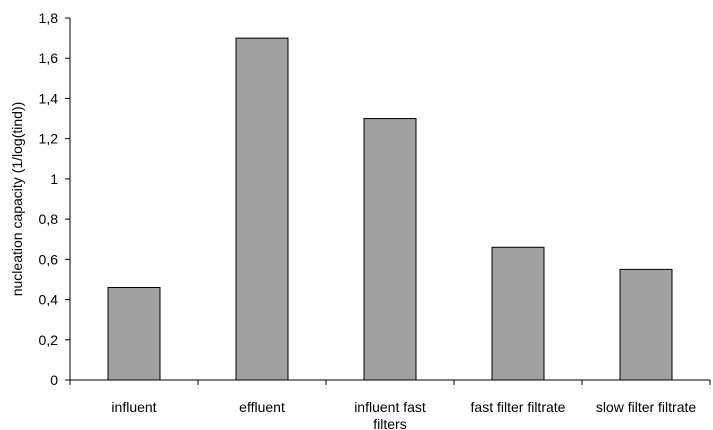  What do you see at coordinates (49, 219) in the screenshot?
I see `y-tick-label: 0,8` at bounding box center [49, 219].